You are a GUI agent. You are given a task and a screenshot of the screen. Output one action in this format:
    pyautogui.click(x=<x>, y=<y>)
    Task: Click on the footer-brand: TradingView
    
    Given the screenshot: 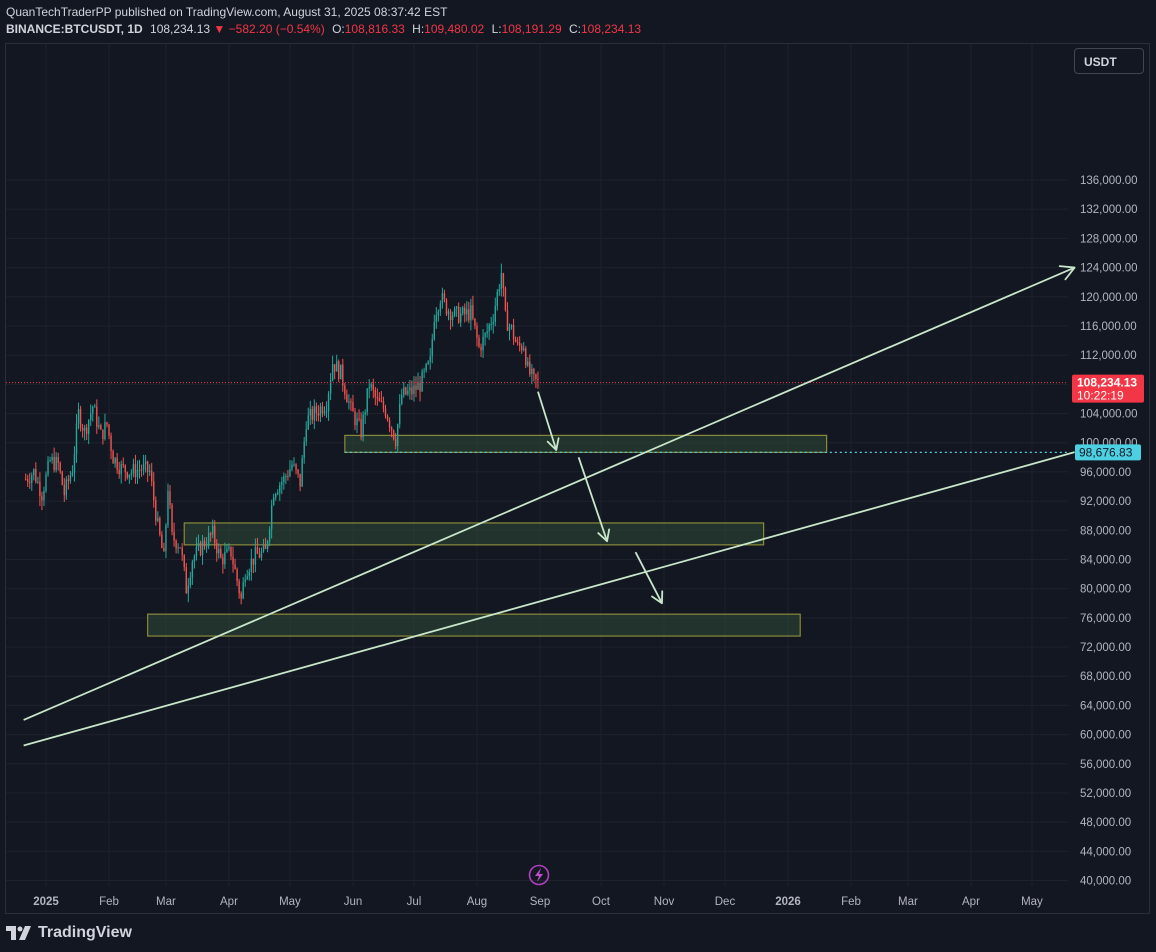 What is the action you would take?
    pyautogui.click(x=69, y=933)
    